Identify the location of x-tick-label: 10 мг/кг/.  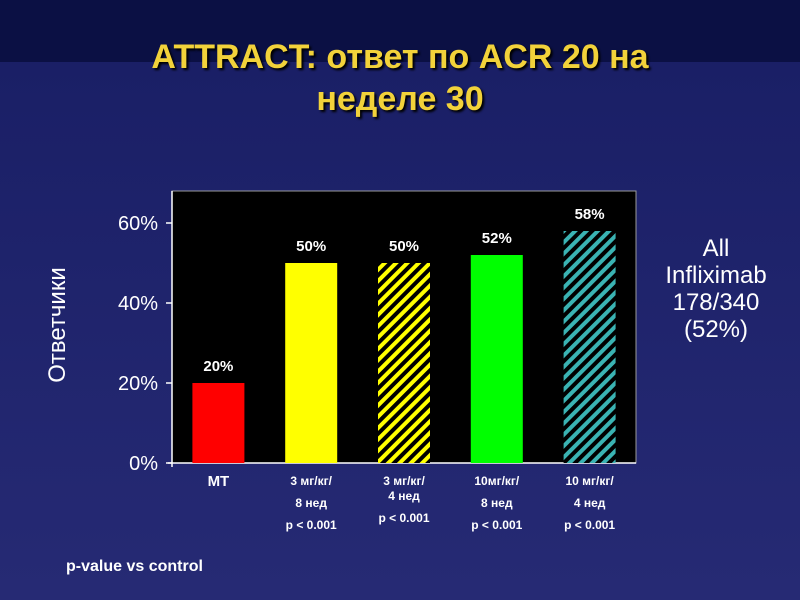
(589, 481).